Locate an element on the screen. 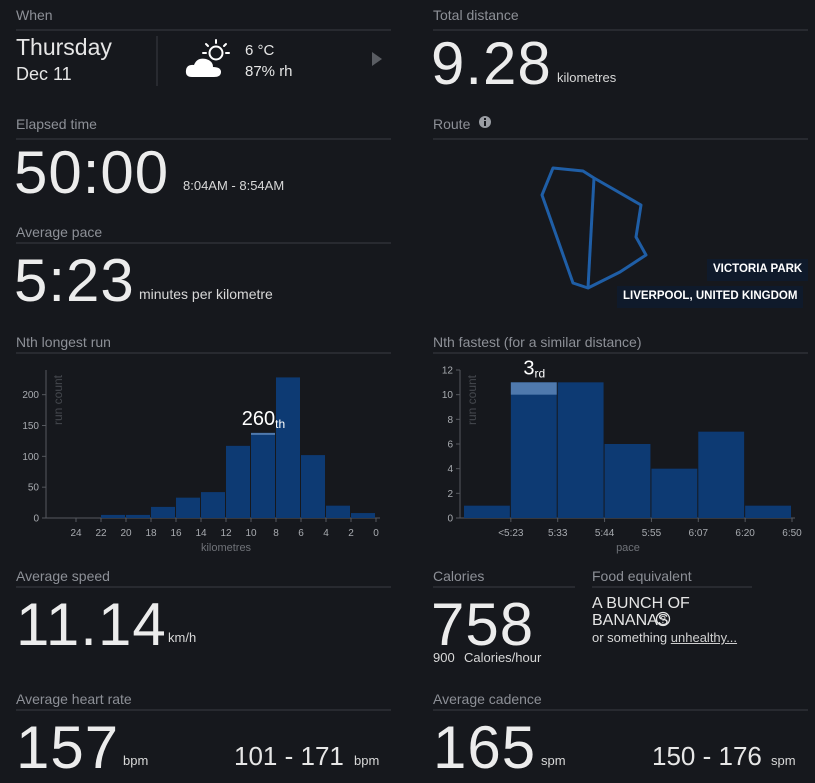 The width and height of the screenshot is (815, 783). chart-title: Nth longest run is located at coordinates (63, 342).